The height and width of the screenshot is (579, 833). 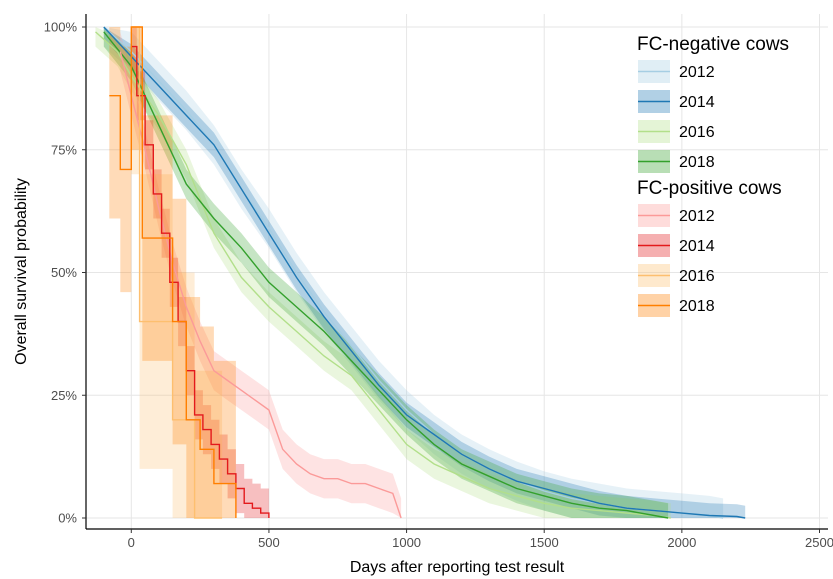 What do you see at coordinates (131, 542) in the screenshot?
I see `x-tick-label: 0` at bounding box center [131, 542].